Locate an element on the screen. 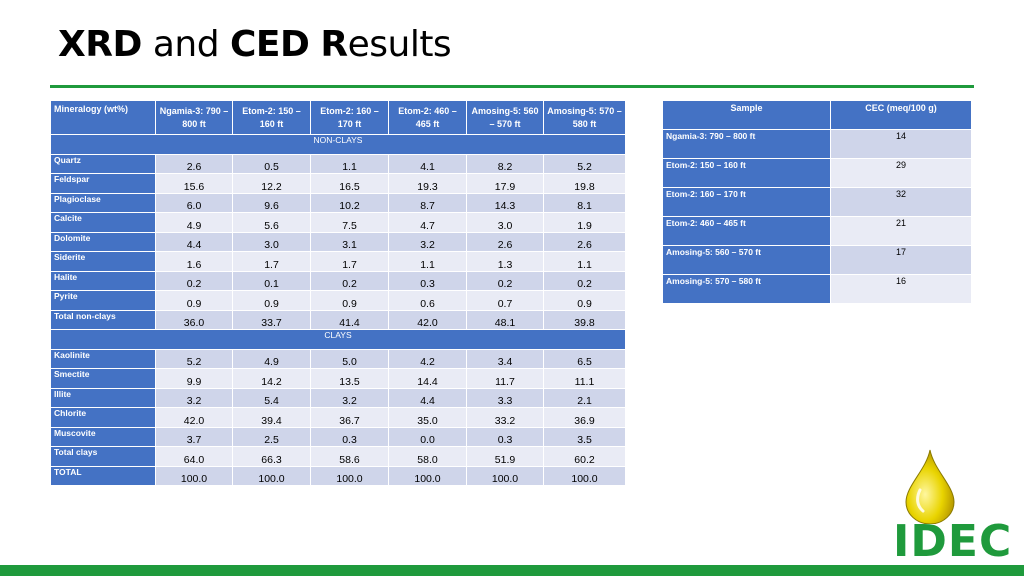  data-row: Etom-2: 150 – 160 ft 29 is located at coordinates (817, 173).